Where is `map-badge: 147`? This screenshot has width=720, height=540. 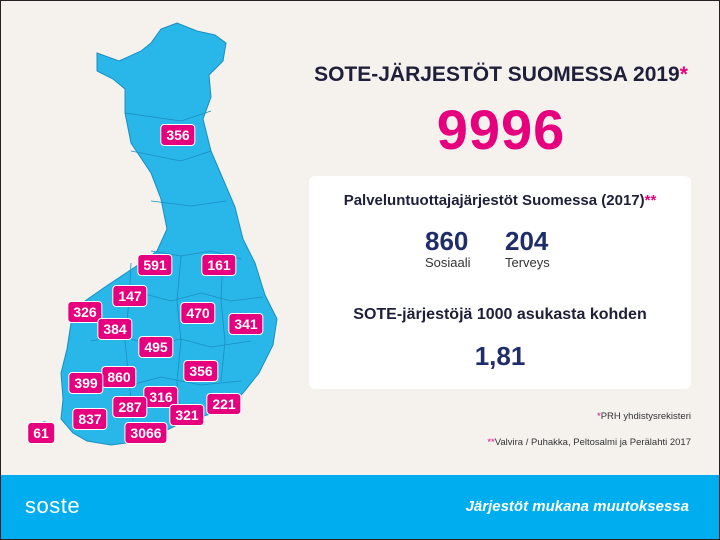
map-badge: 147 is located at coordinates (130, 296).